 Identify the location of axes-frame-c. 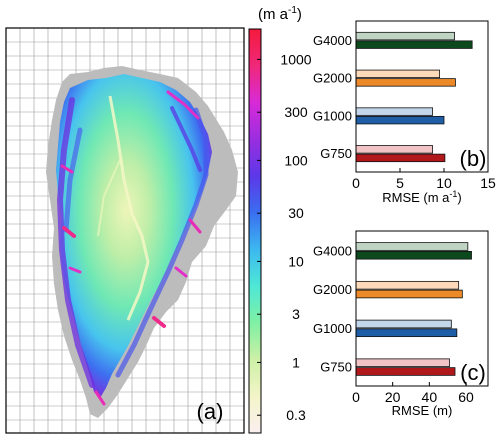
(422, 308).